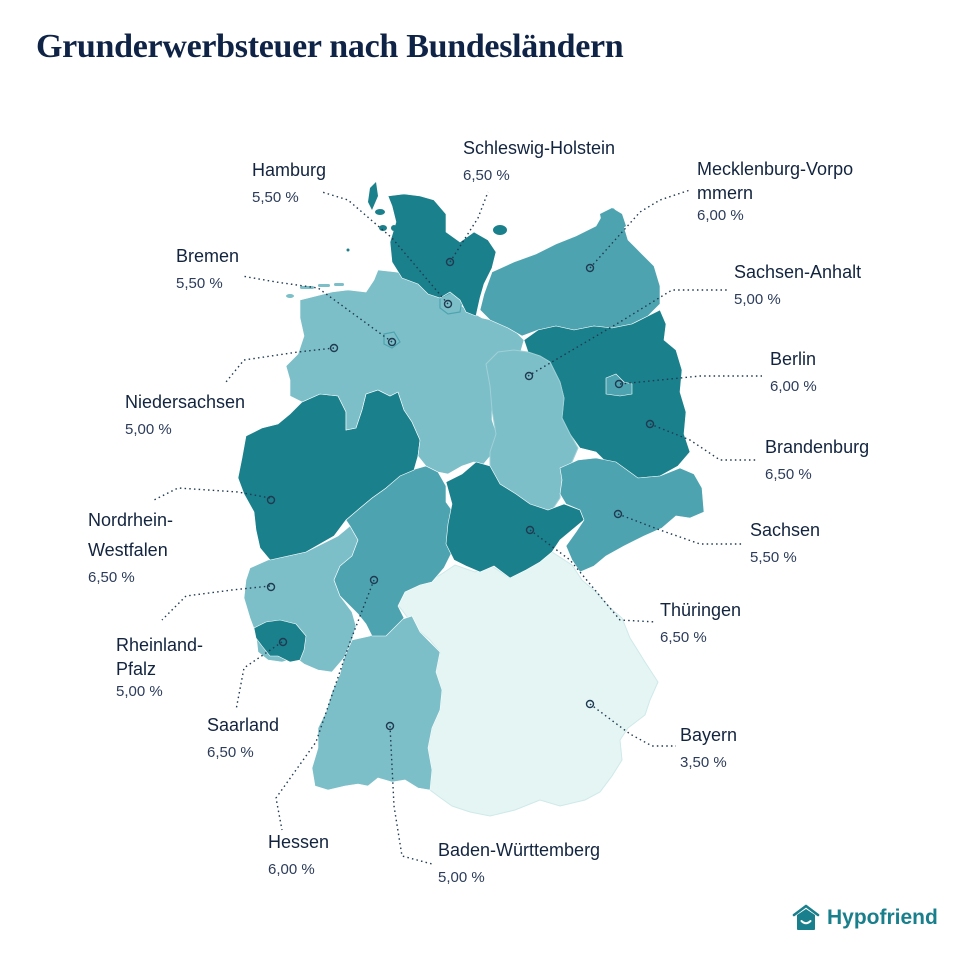 Image resolution: width=961 pixels, height=955 pixels. Describe the element at coordinates (882, 917) in the screenshot. I see `brand-name: Hypofriend` at that location.